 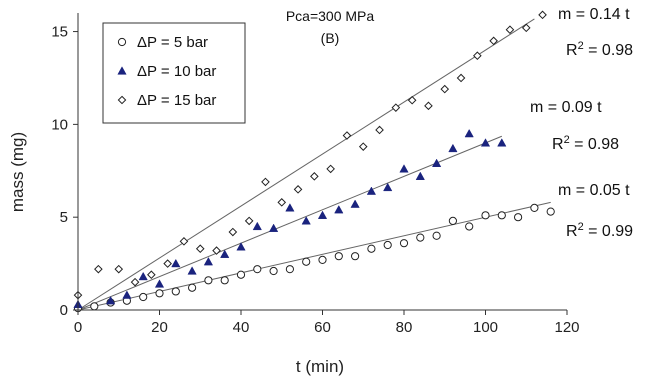 What do you see at coordinates (322, 327) in the screenshot?
I see `x-tick-label: 60` at bounding box center [322, 327].